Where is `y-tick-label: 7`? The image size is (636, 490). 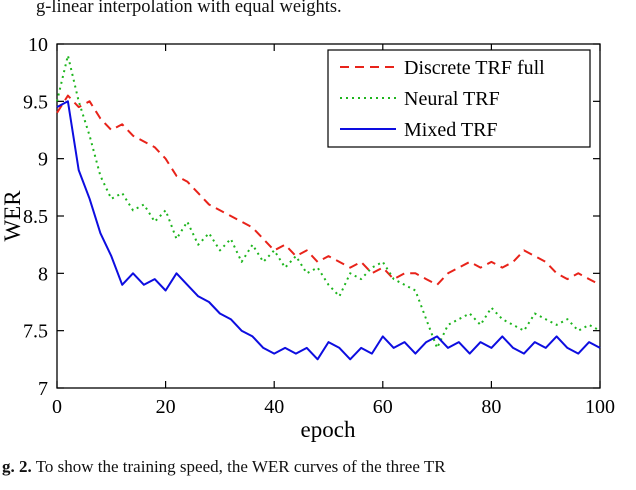
y-tick-label: 7 is located at coordinates (43, 389).